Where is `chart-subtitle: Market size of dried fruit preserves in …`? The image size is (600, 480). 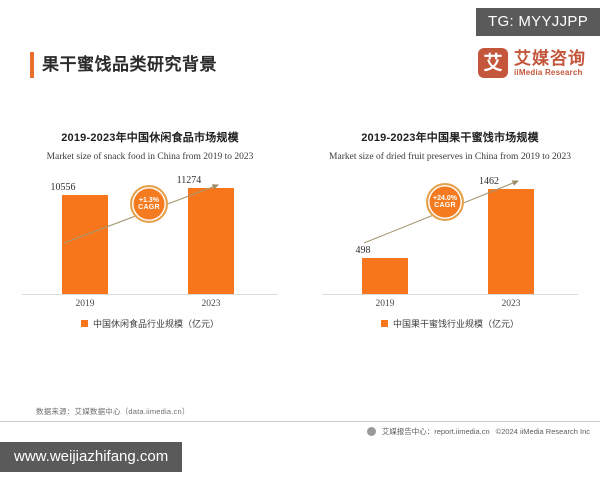 chart-subtitle: Market size of dried fruit preserves in … is located at coordinates (450, 157).